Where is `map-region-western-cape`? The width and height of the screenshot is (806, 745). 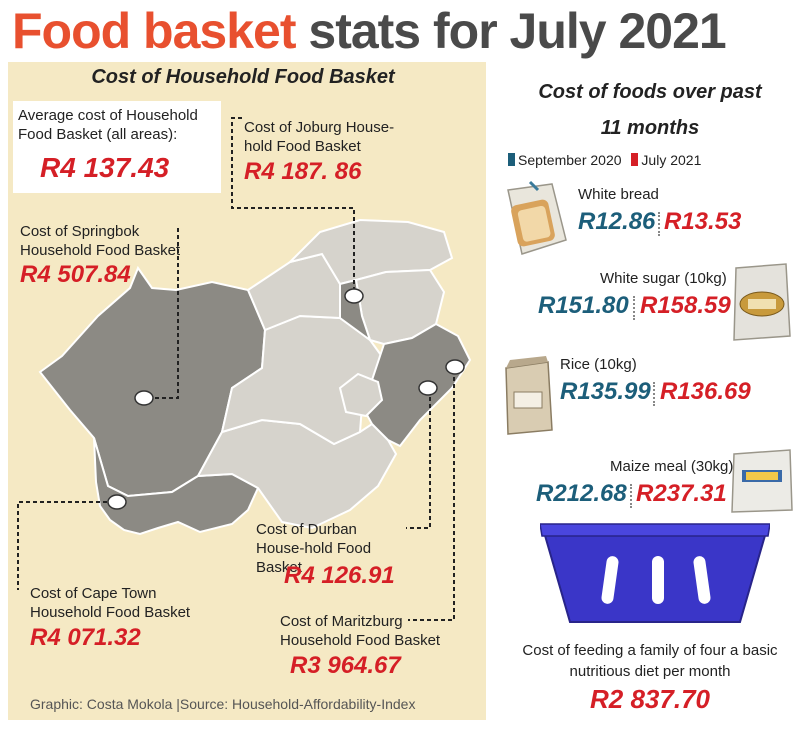
map-region-western-cape is located at coordinates (176, 486).